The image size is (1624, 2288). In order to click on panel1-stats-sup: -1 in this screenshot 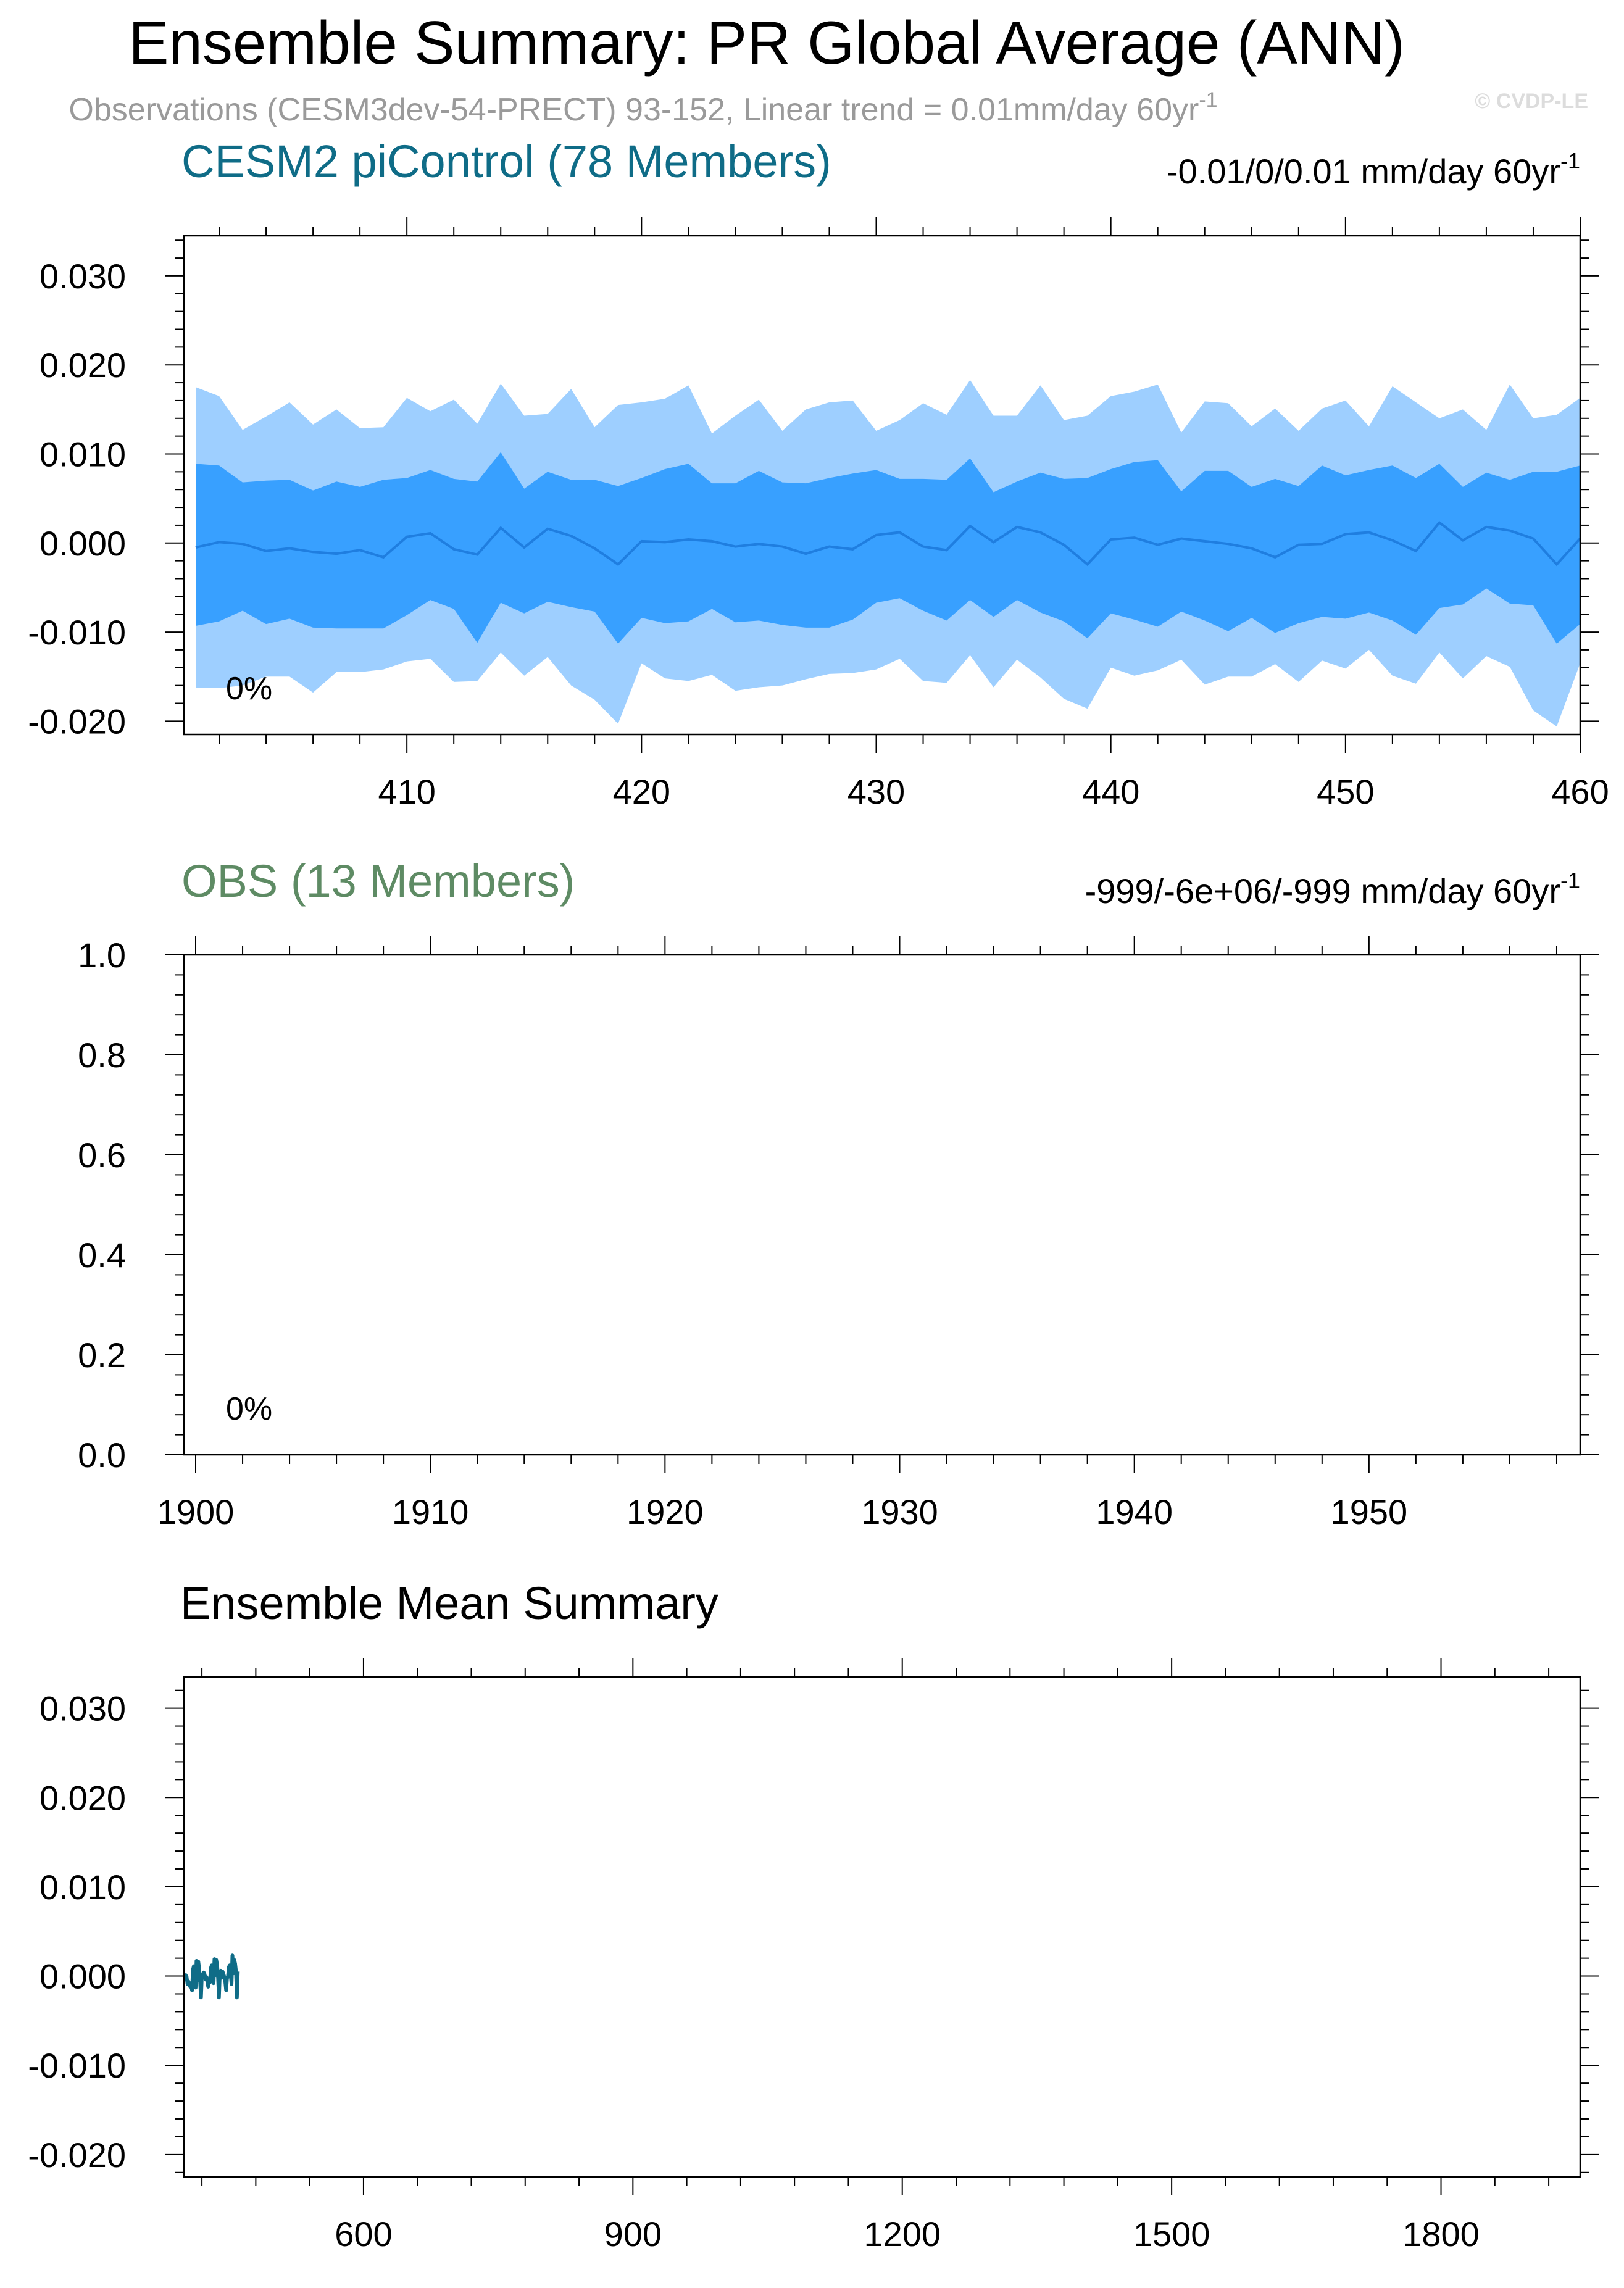, I will do `click(1570, 161)`.